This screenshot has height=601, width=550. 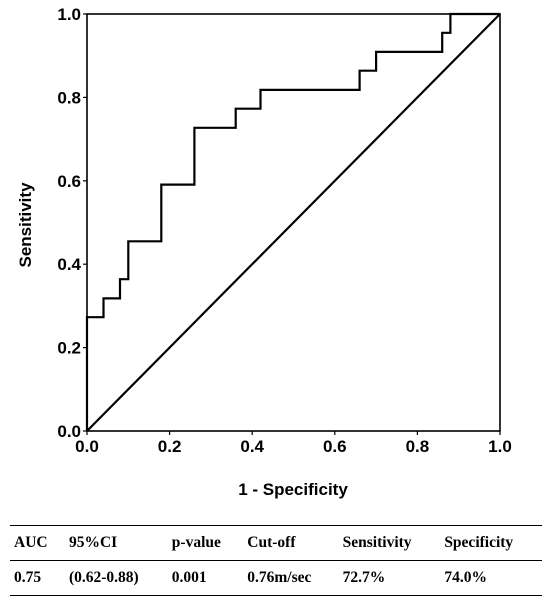 What do you see at coordinates (28, 577) in the screenshot?
I see `cell-auc: 0.75` at bounding box center [28, 577].